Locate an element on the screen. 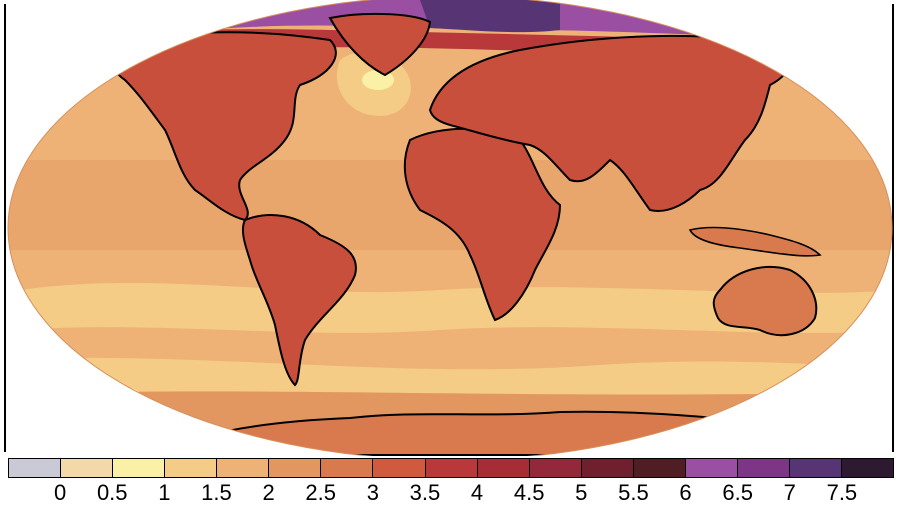 This screenshot has width=900, height=522. colorbar-tick-label: 0.5 is located at coordinates (112, 492).